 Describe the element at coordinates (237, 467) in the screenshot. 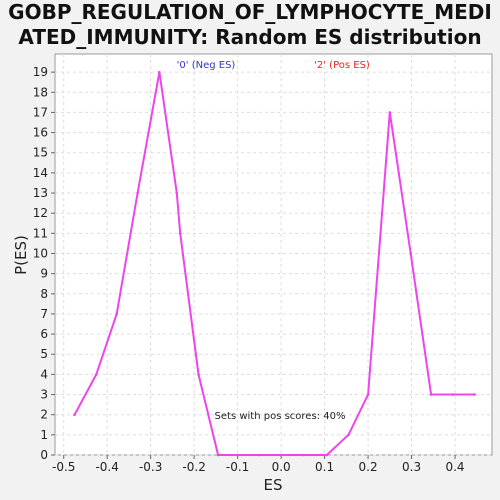

I see `x-tick-label: -0.1` at that location.